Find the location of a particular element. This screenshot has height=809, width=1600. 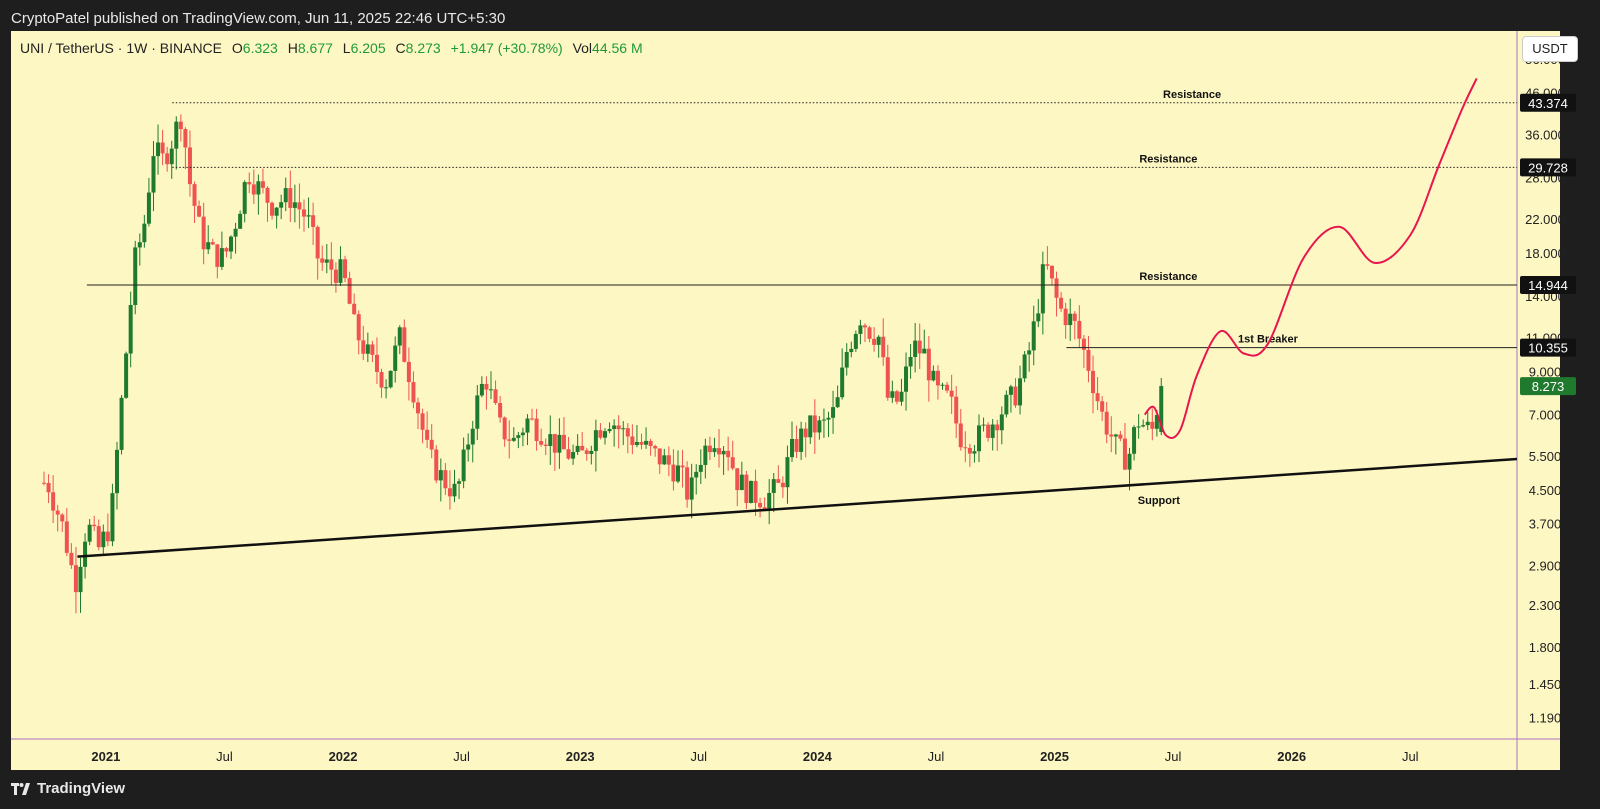

footer: TradingView is located at coordinates (800, 789).